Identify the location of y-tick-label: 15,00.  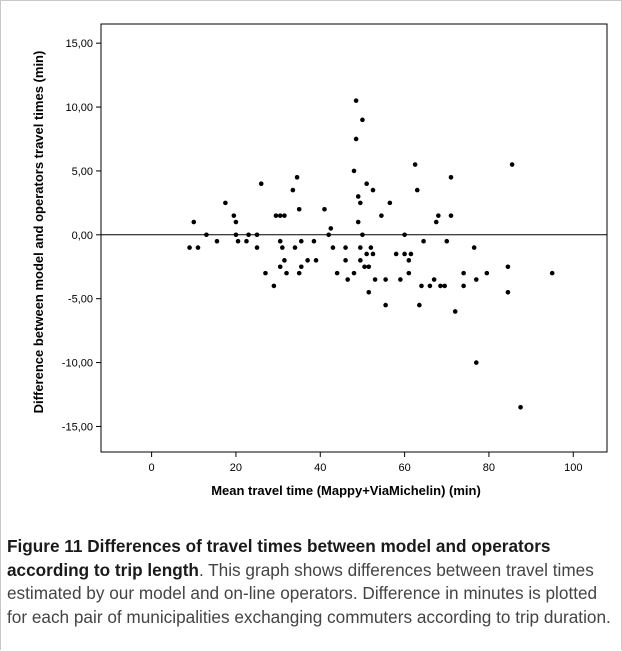
(79, 44).